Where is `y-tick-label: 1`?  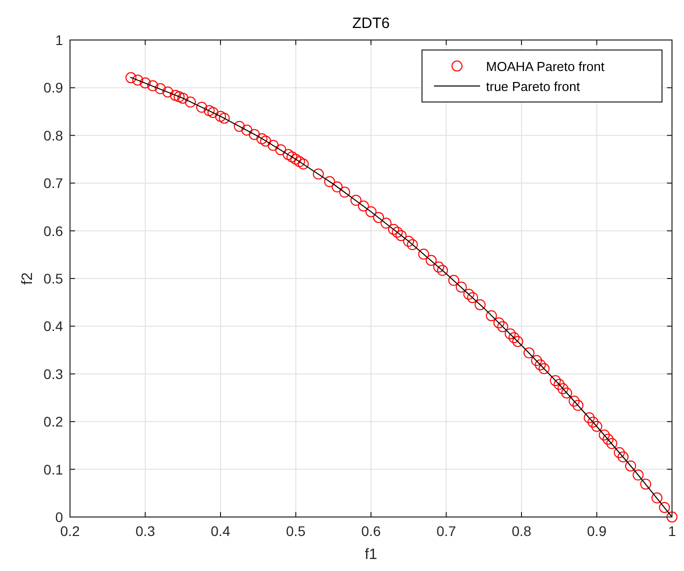 y-tick-label: 1 is located at coordinates (59, 40).